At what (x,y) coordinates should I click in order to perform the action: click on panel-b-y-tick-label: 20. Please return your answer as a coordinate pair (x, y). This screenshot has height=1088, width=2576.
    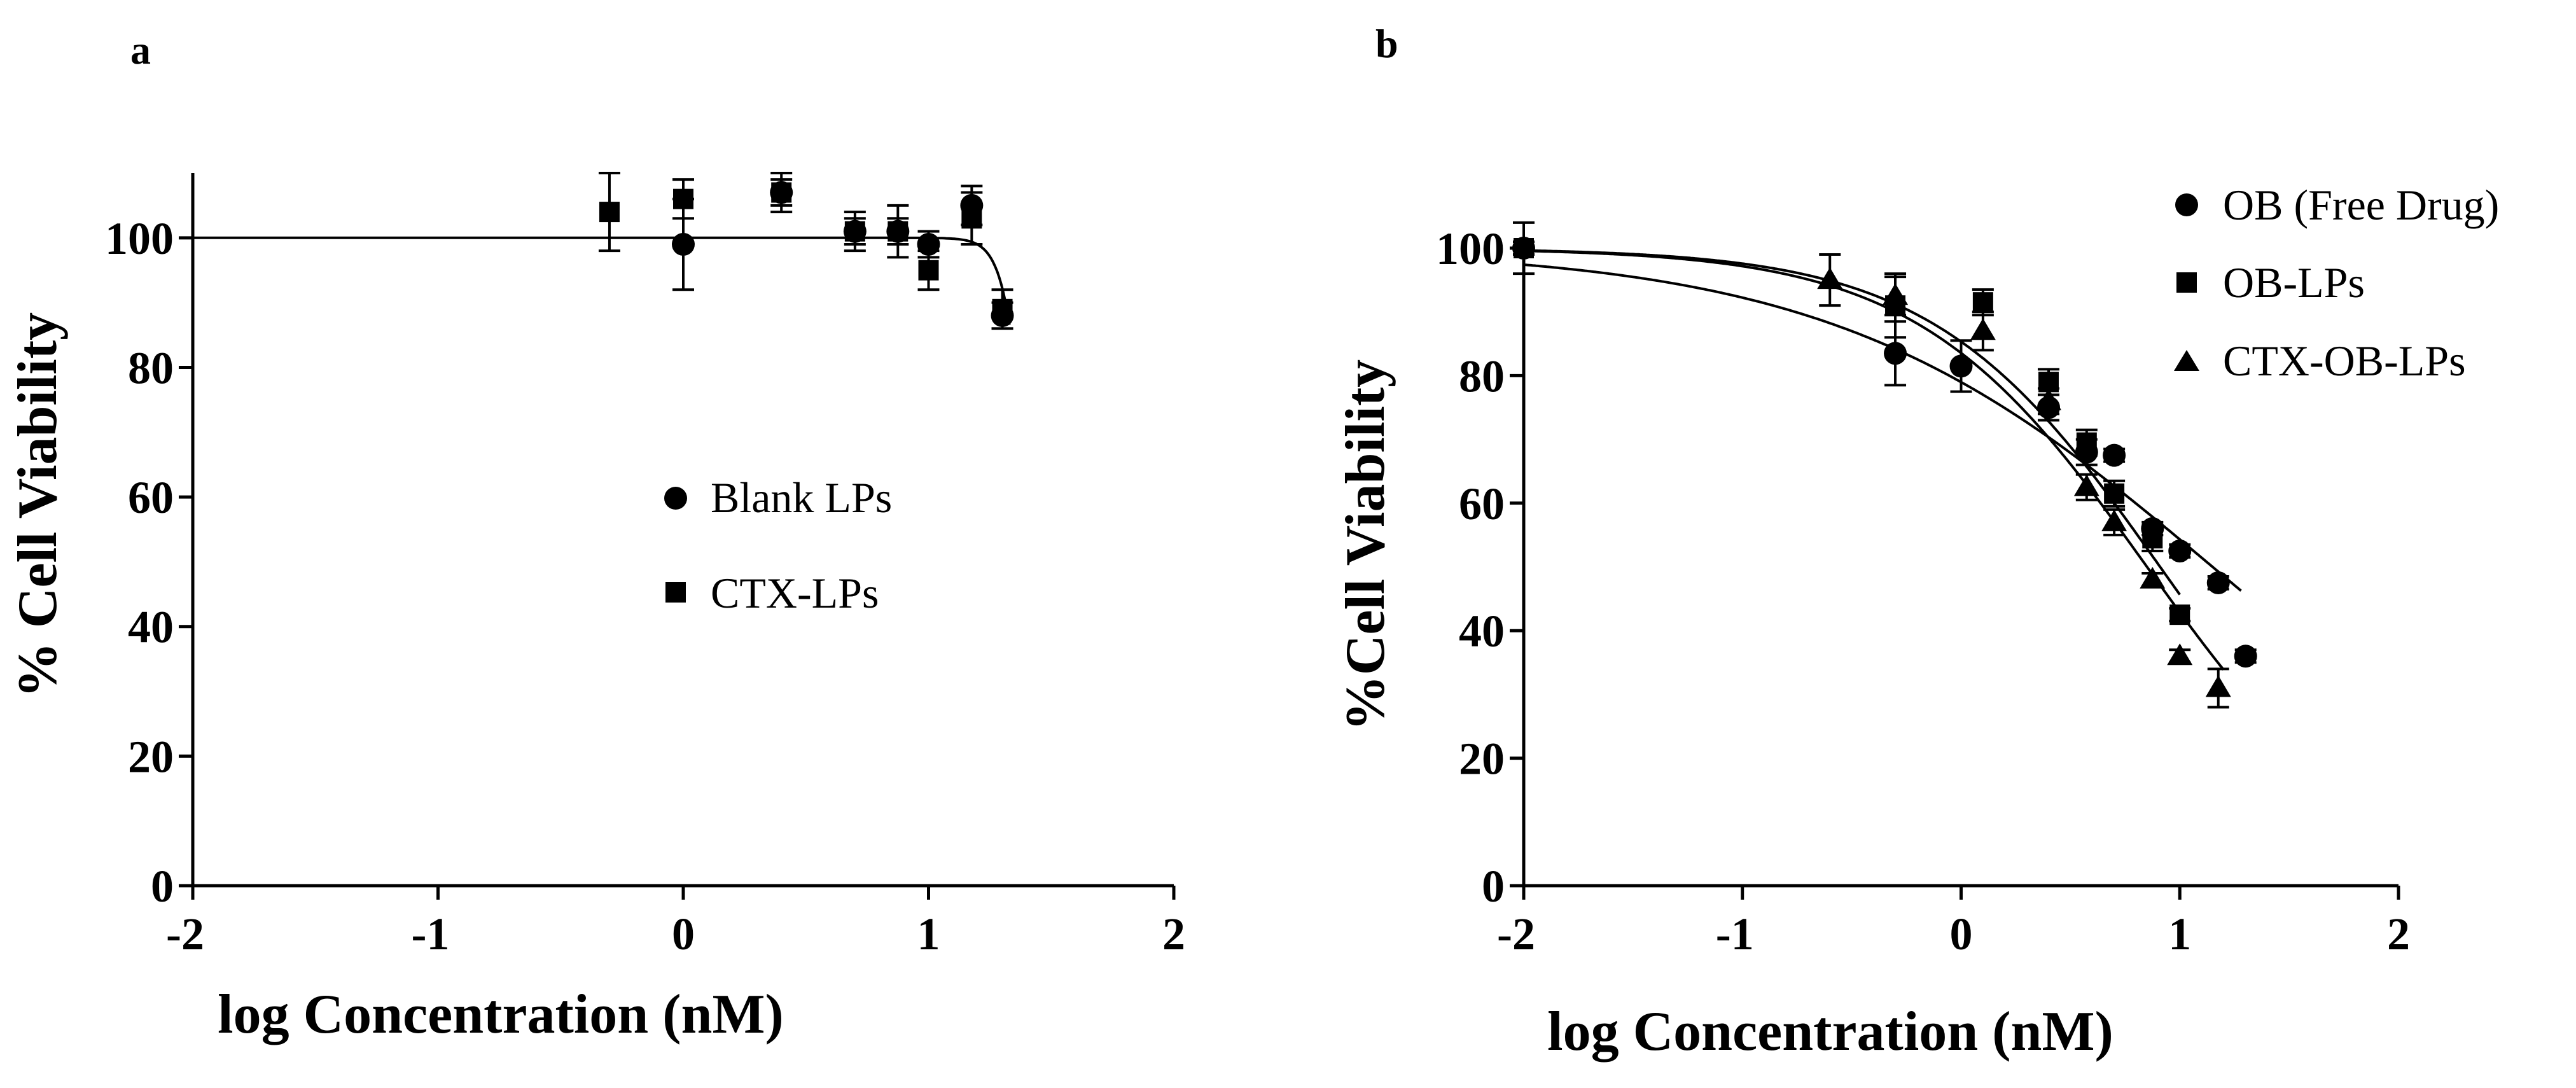
    Looking at the image, I should click on (1482, 759).